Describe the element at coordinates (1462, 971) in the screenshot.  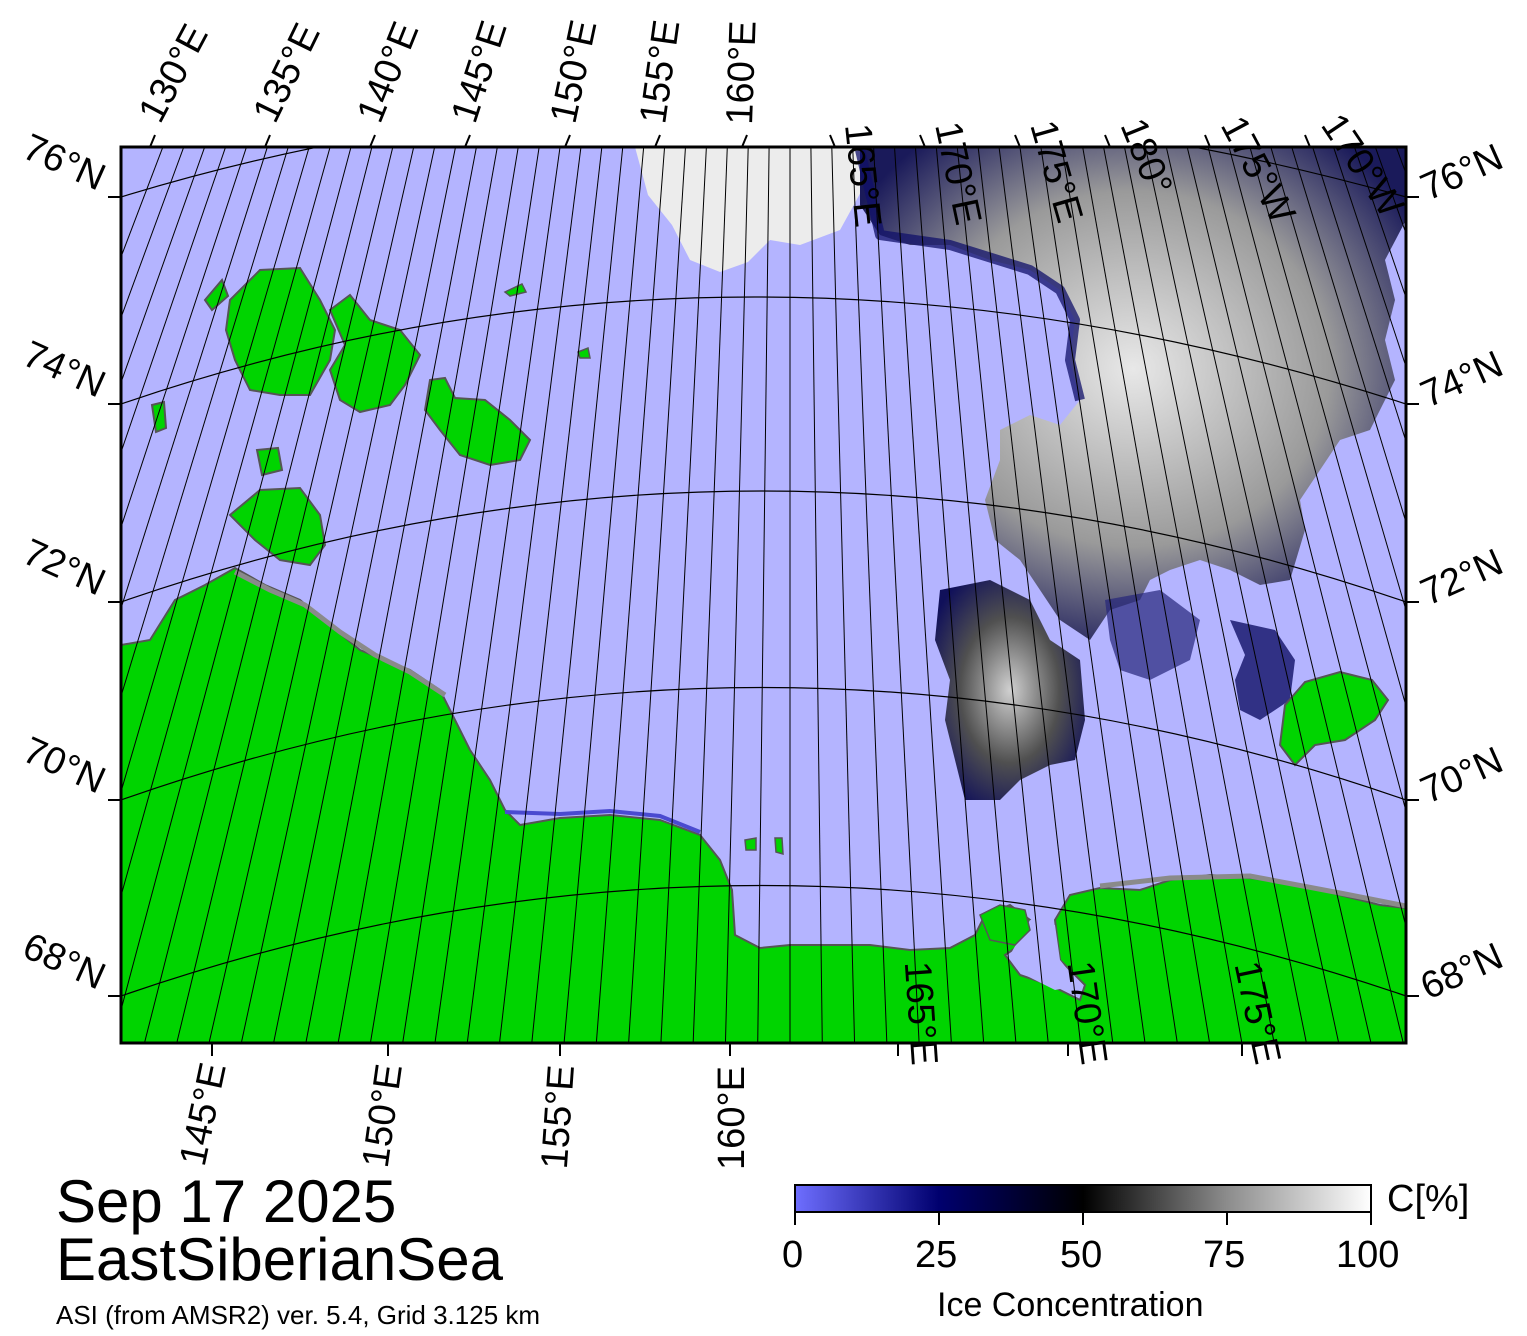
I see `right-axis-label: 68°N` at that location.